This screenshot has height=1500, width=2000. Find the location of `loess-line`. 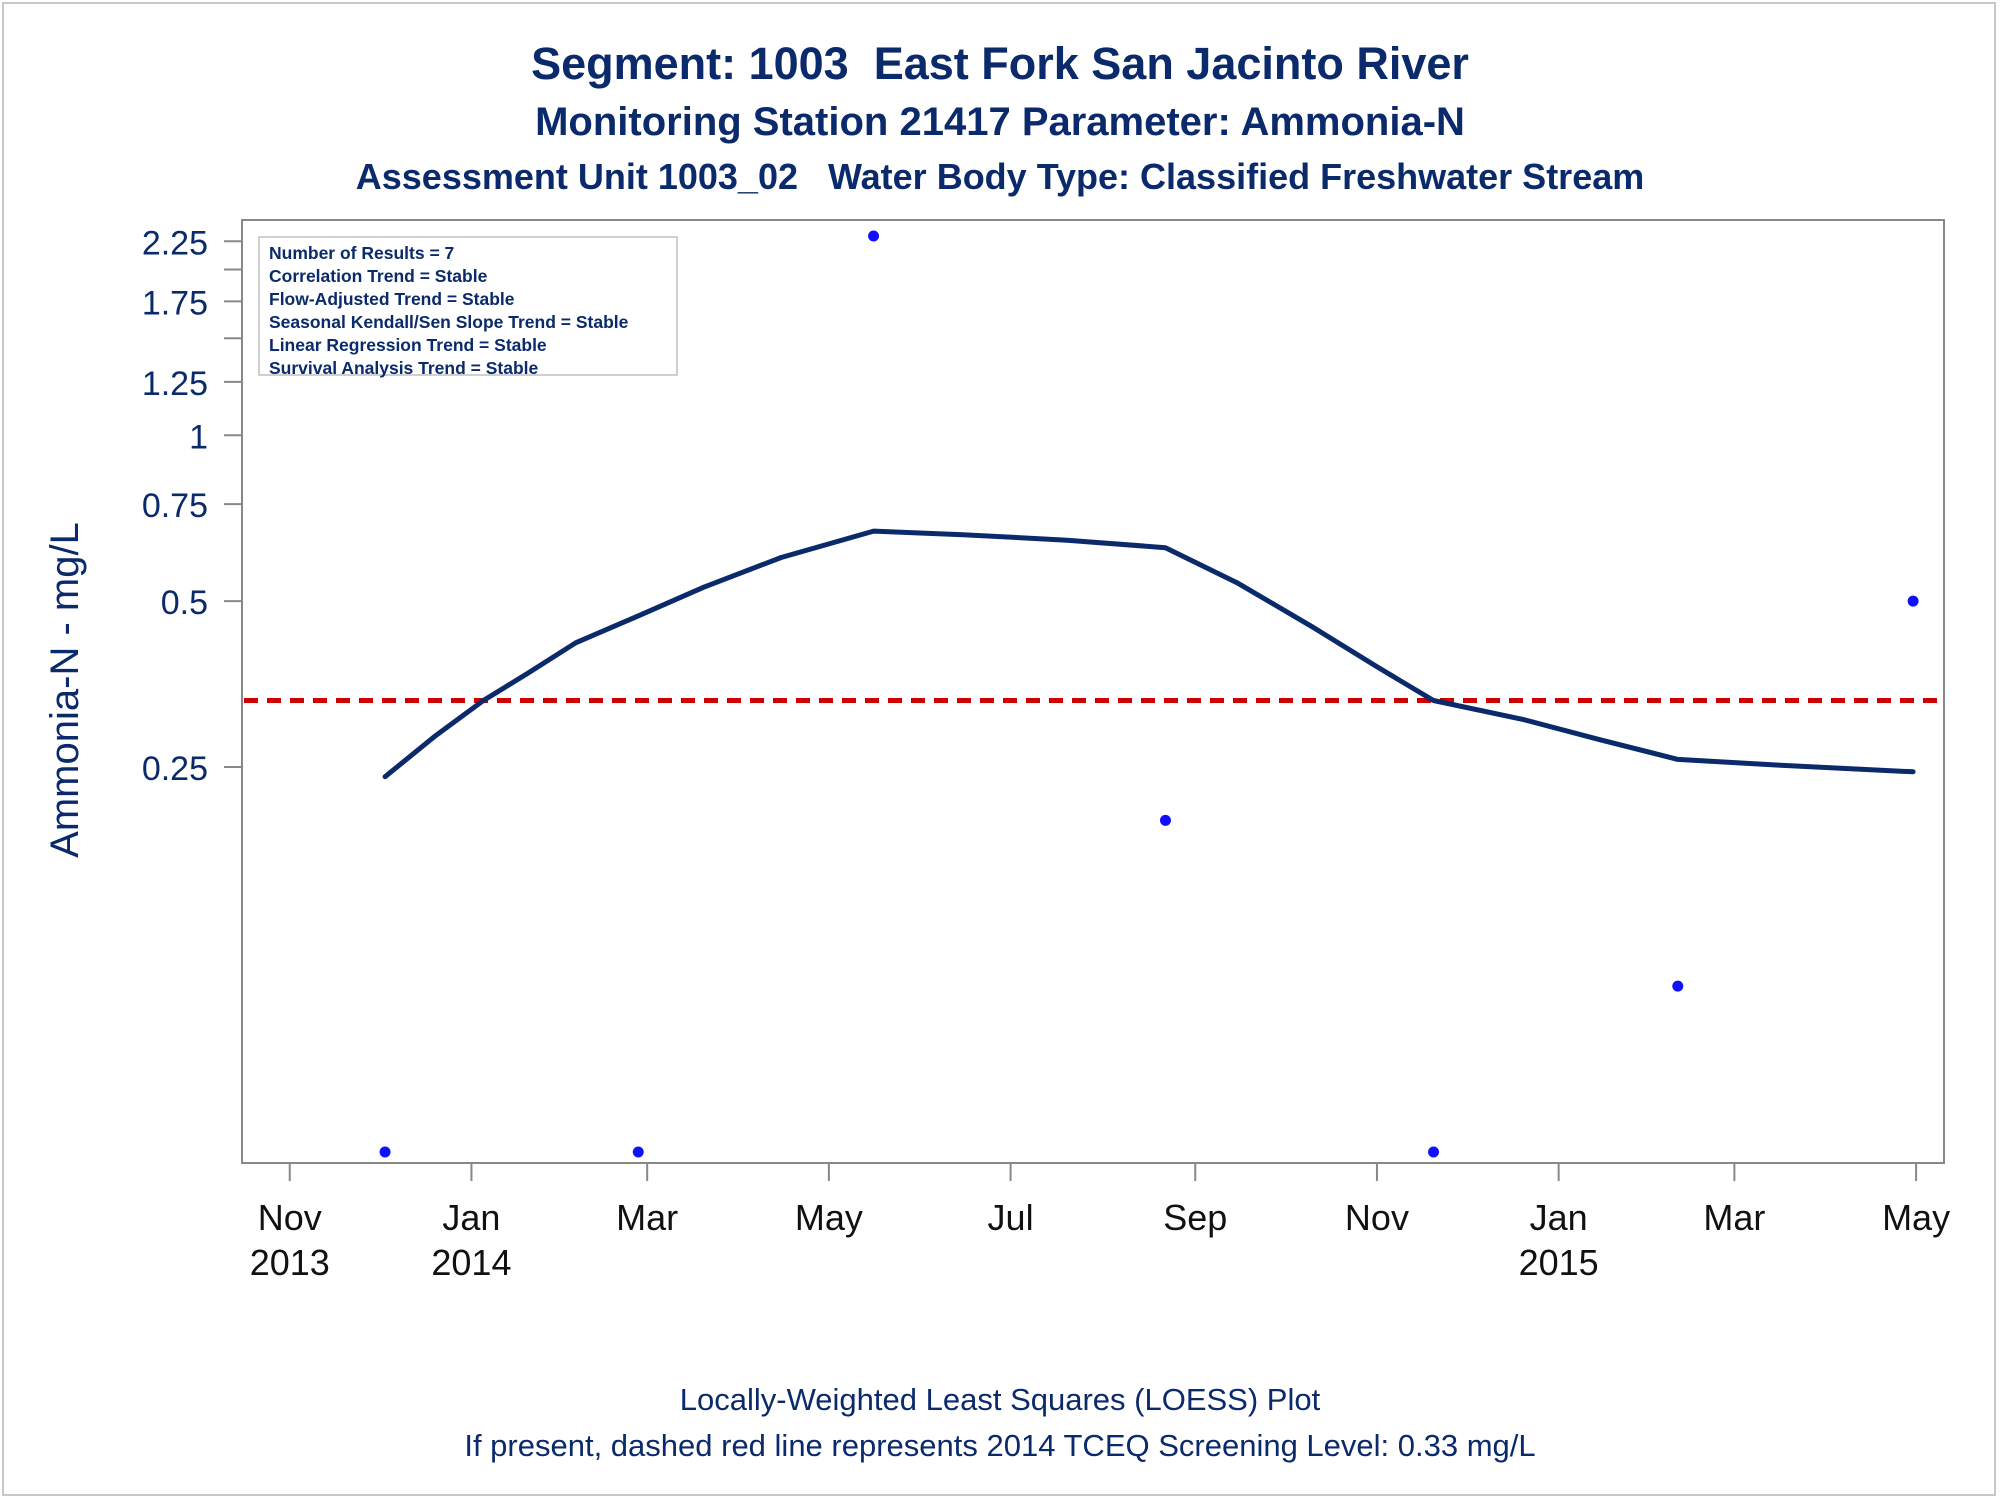

loess-line is located at coordinates (1149, 654).